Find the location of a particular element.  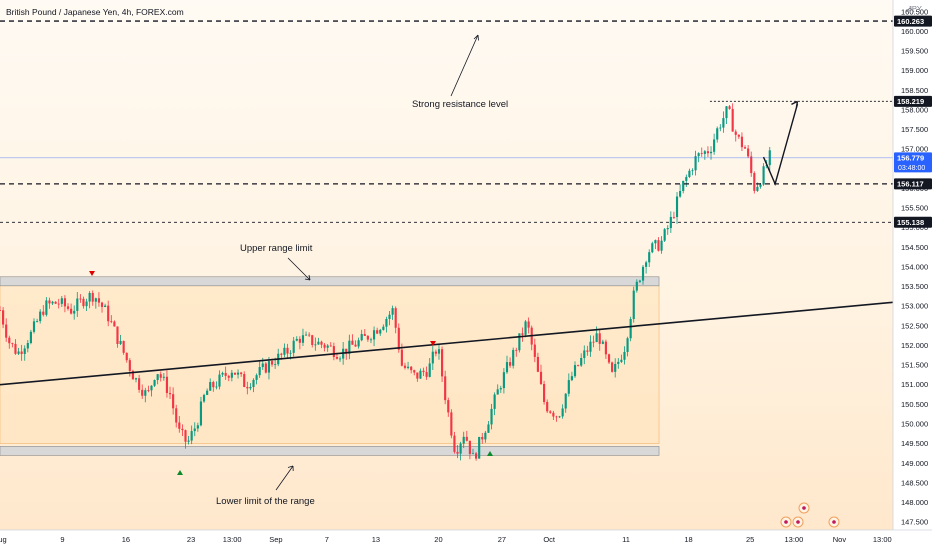

y-tick-label: 159.500 is located at coordinates (914, 51).